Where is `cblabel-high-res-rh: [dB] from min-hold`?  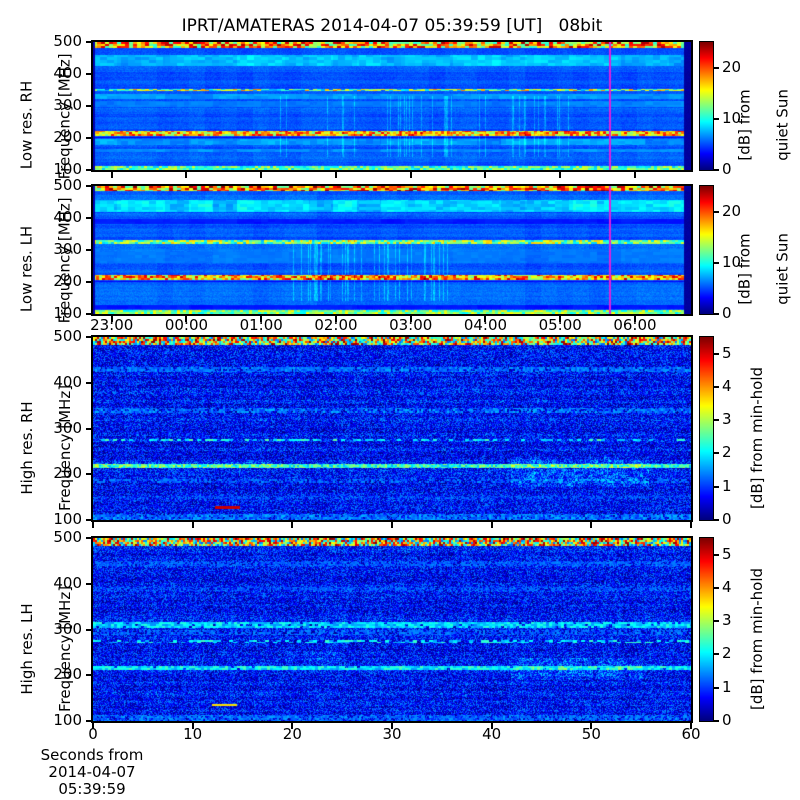
cblabel-high-res-rh: [dB] from min-hold is located at coordinates (757, 447).